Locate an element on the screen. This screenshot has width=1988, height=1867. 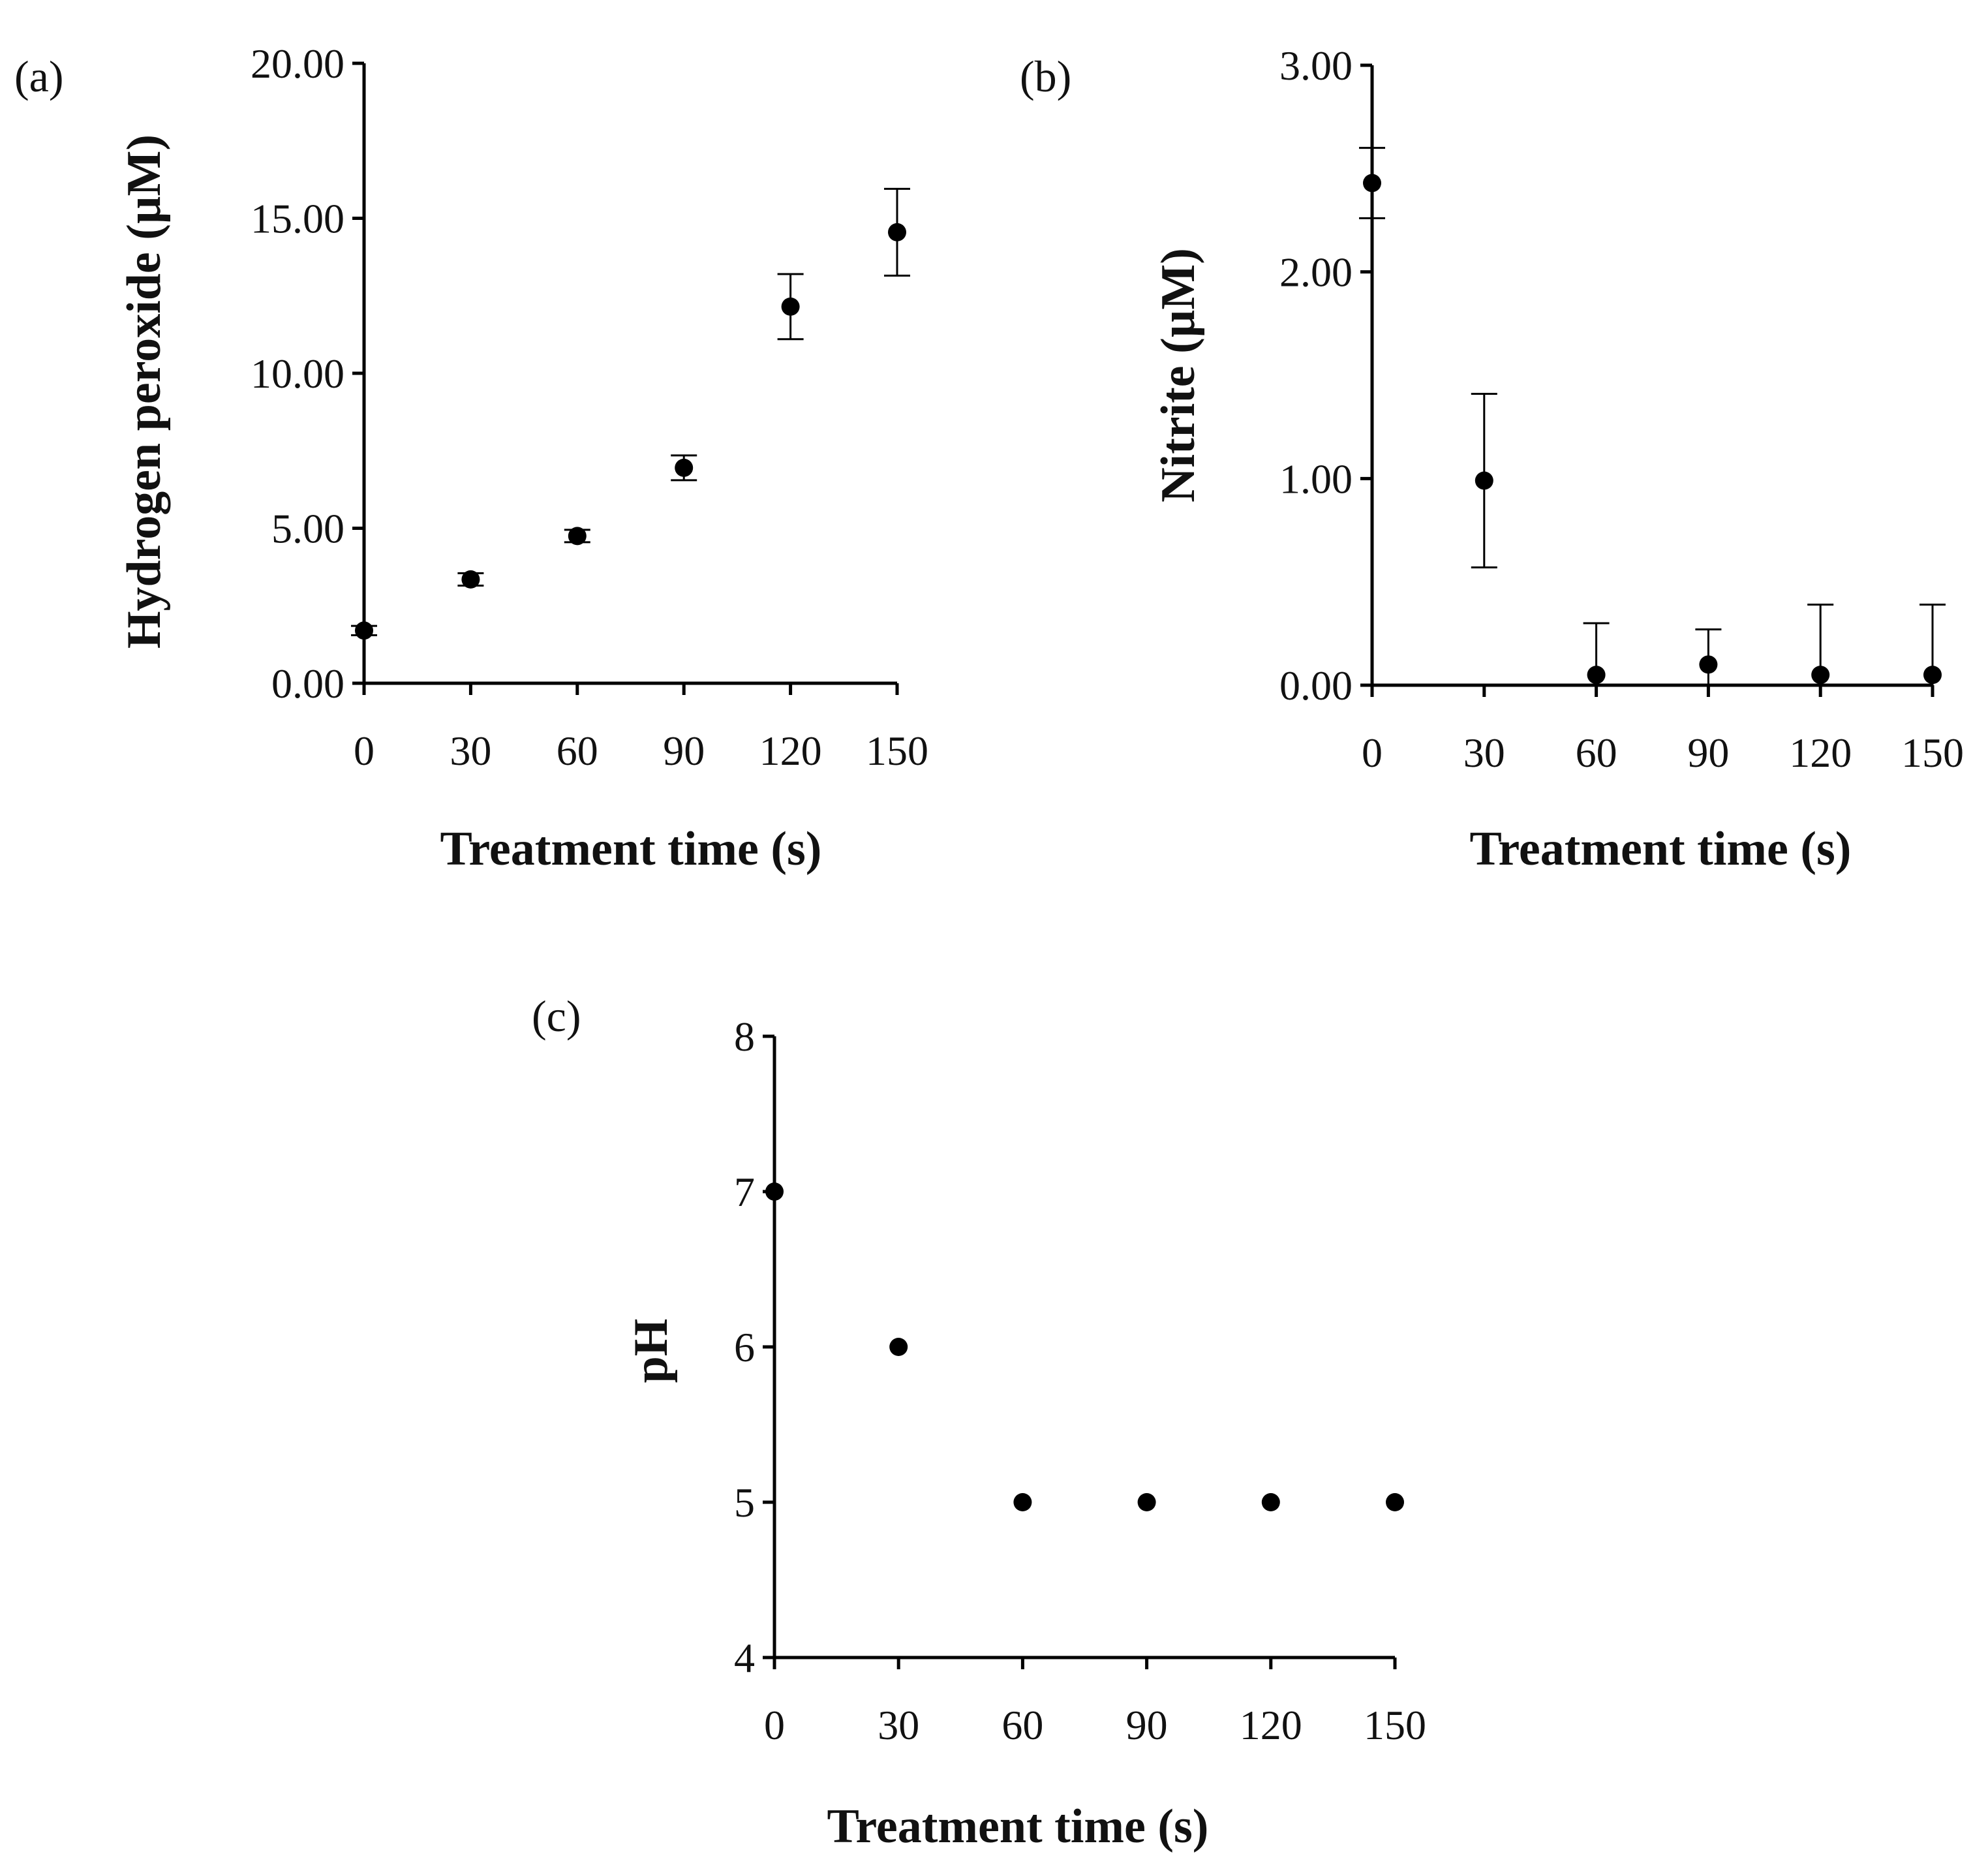
panel-b-y-tick-label: 1.00 is located at coordinates (1316, 479).